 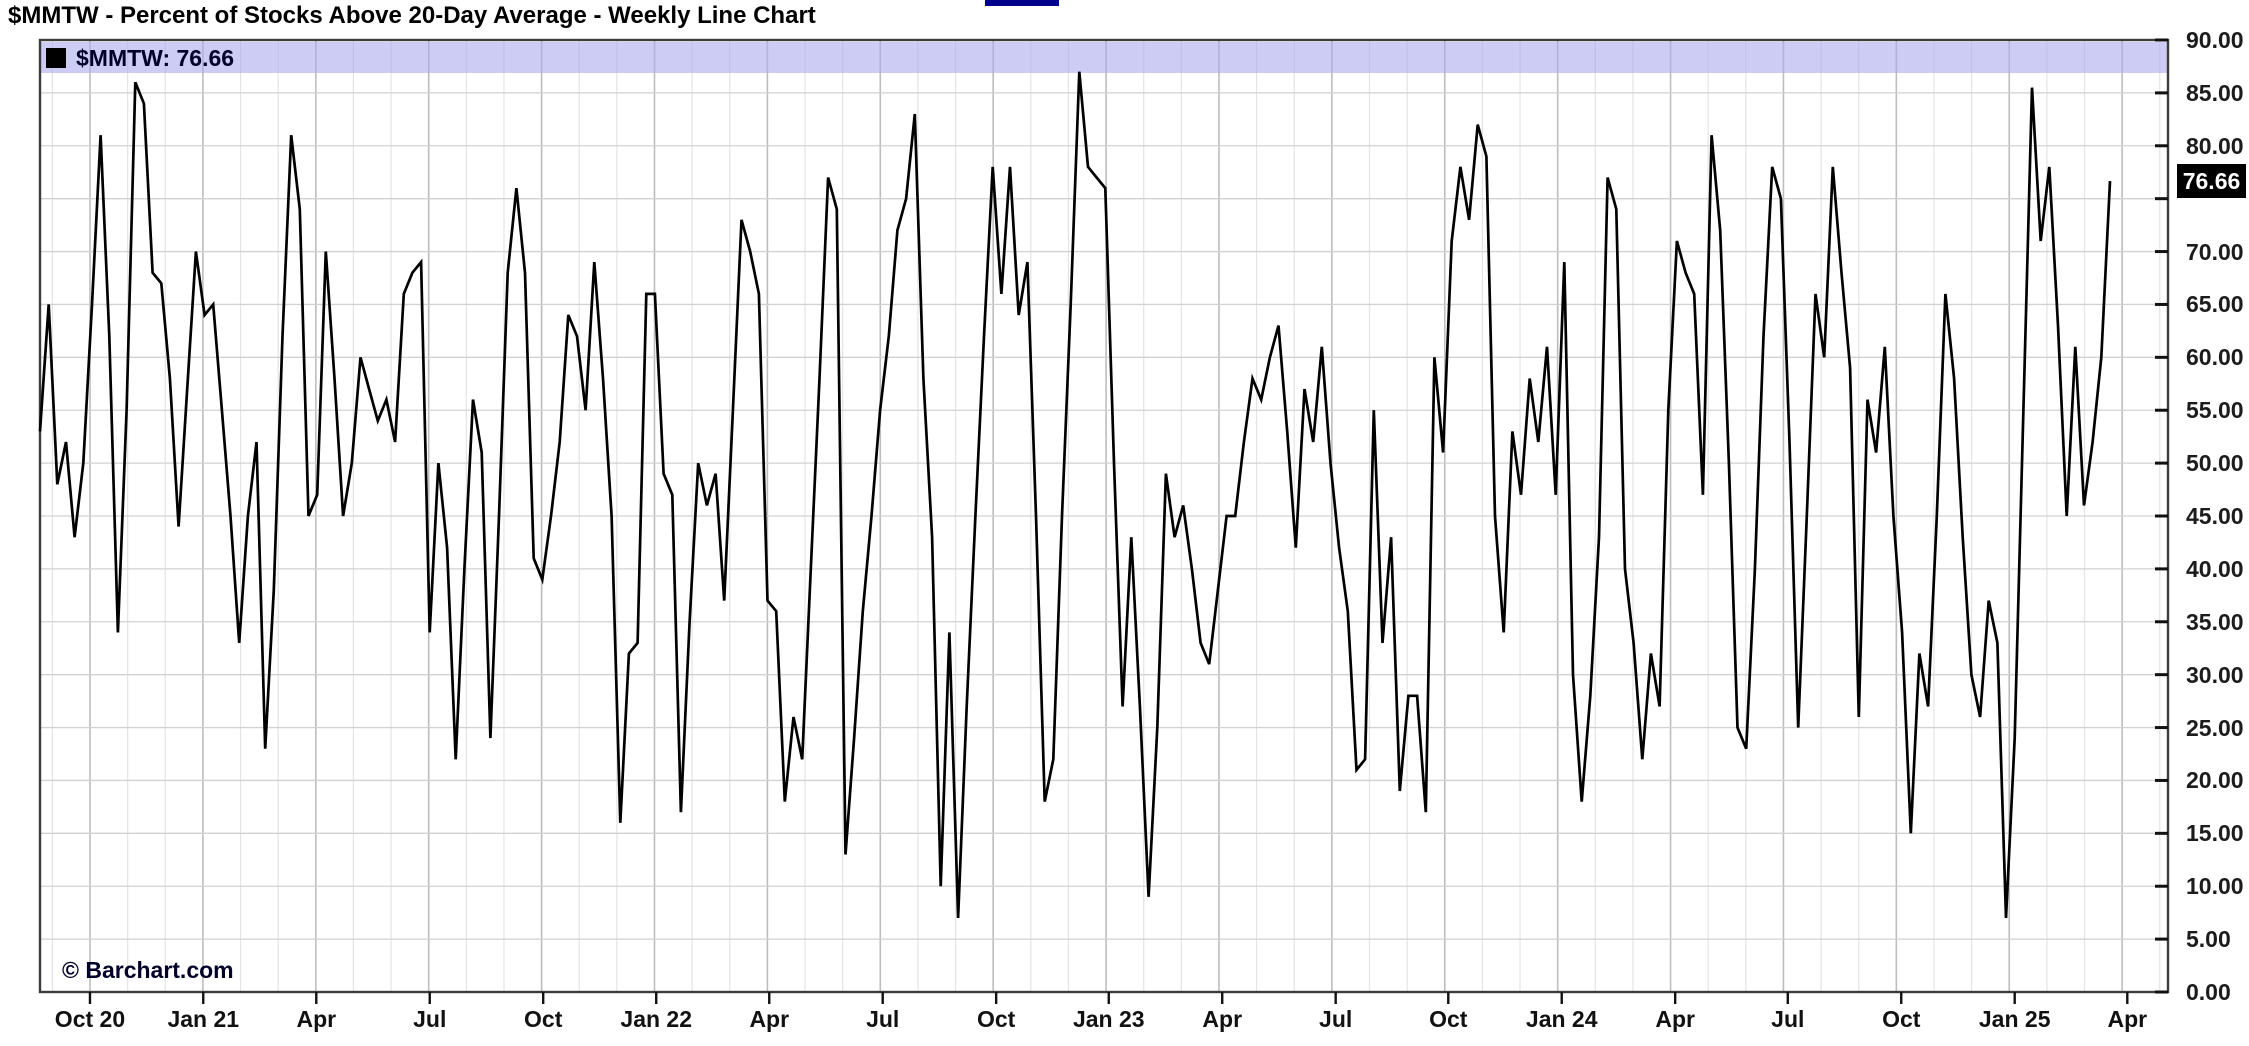 What do you see at coordinates (2215, 568) in the screenshot?
I see `y-axis-label: 40.00` at bounding box center [2215, 568].